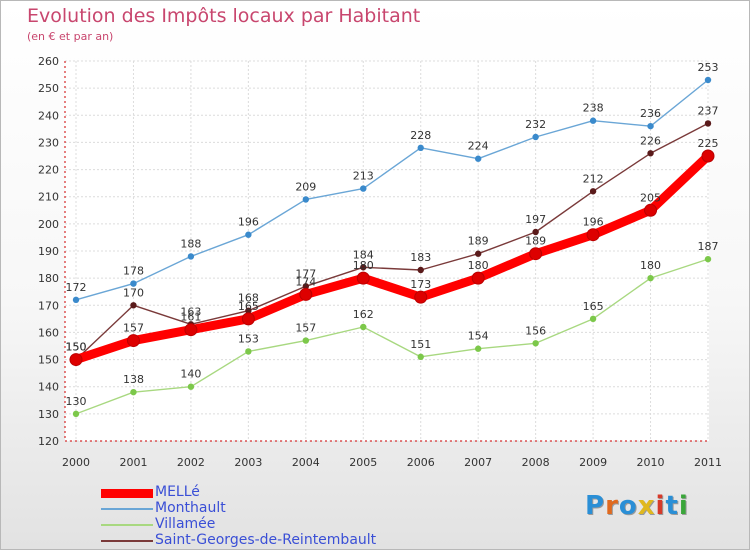 The height and width of the screenshot is (550, 750). Describe the element at coordinates (133, 462) in the screenshot. I see `x-tick-label: 2001` at that location.